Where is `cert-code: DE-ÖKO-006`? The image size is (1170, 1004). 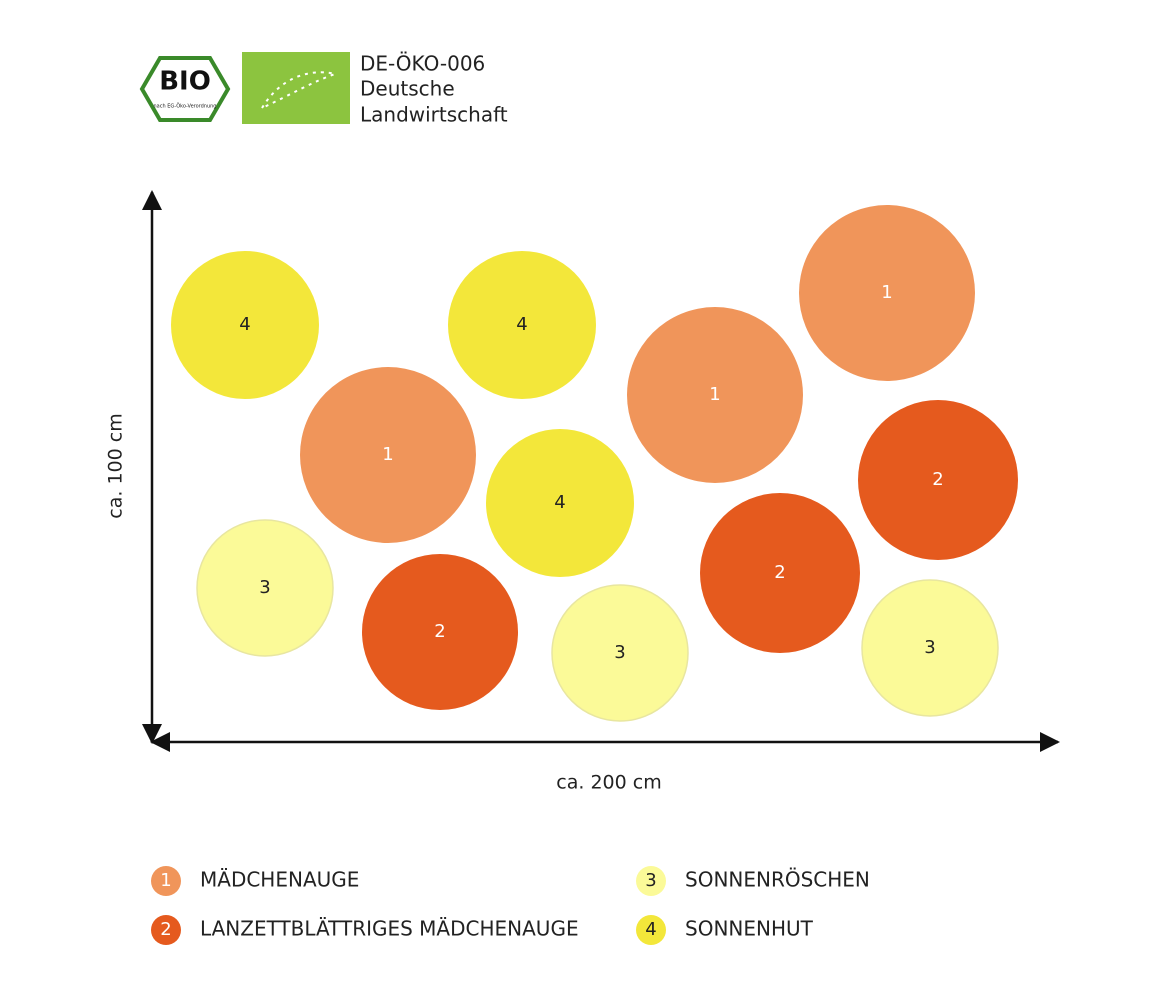 cert-code: DE-ÖKO-006 is located at coordinates (422, 64).